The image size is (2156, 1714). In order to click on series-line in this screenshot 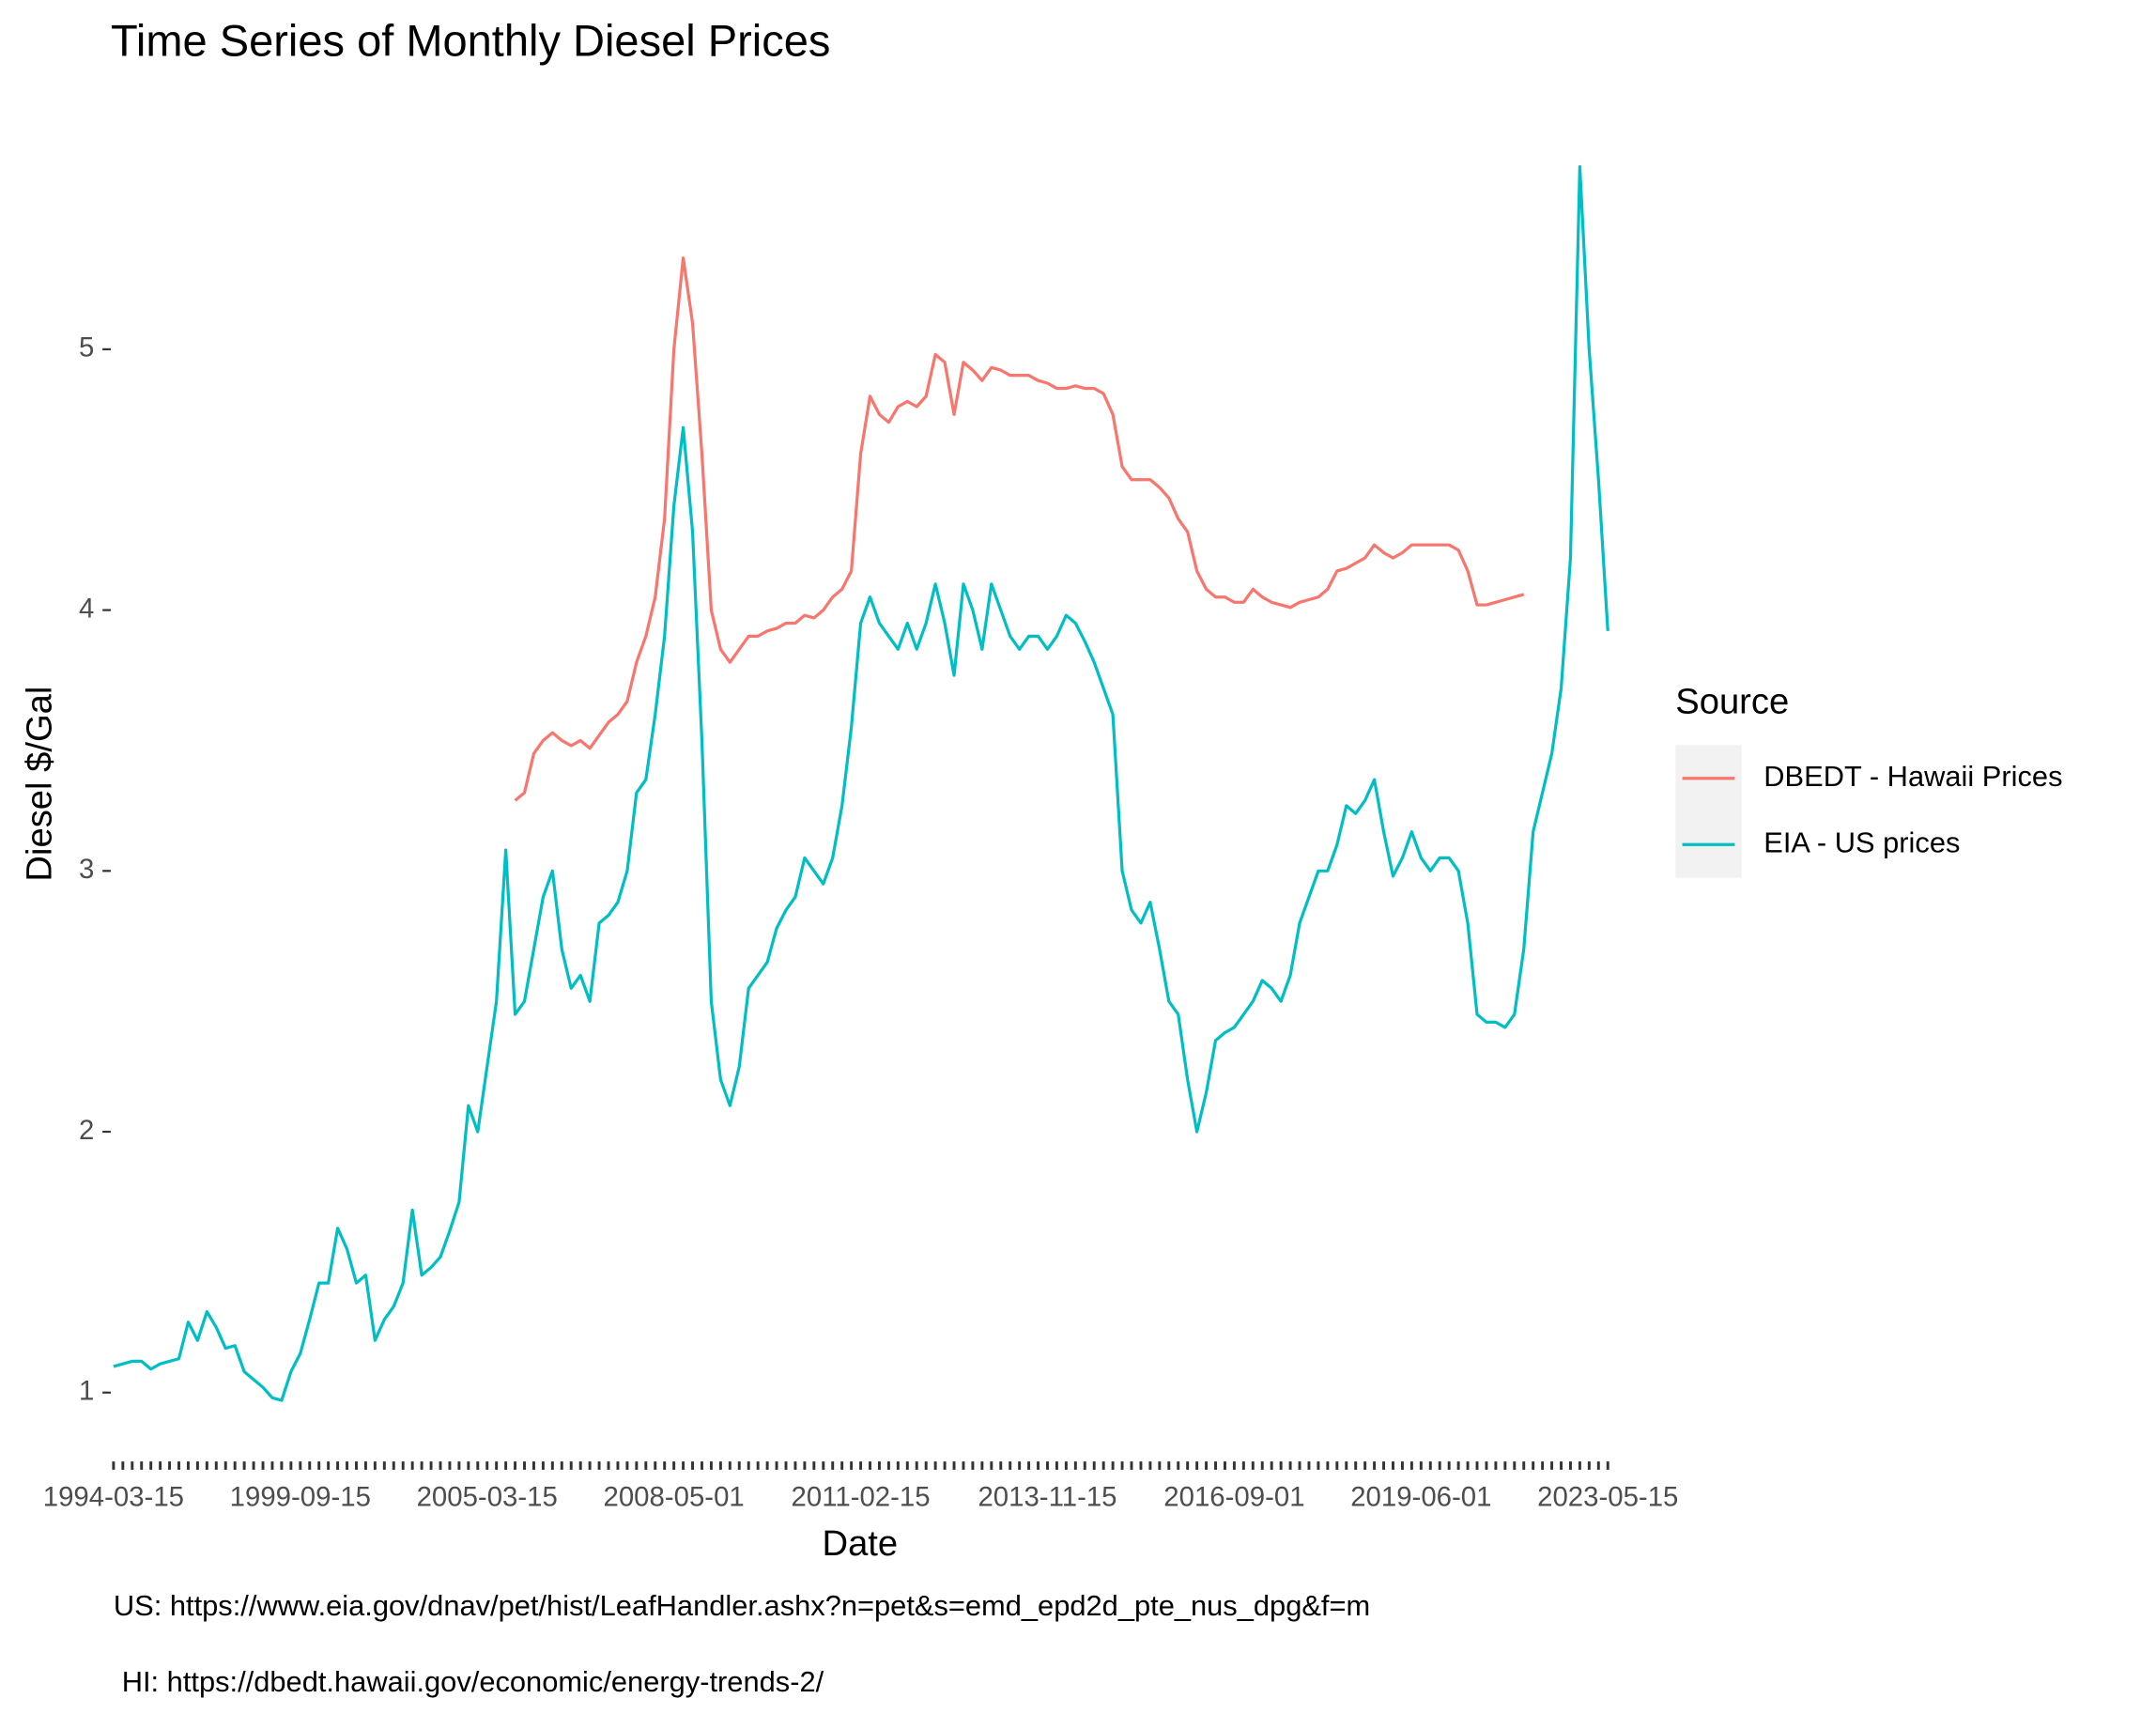, I will do `click(1019, 529)`.